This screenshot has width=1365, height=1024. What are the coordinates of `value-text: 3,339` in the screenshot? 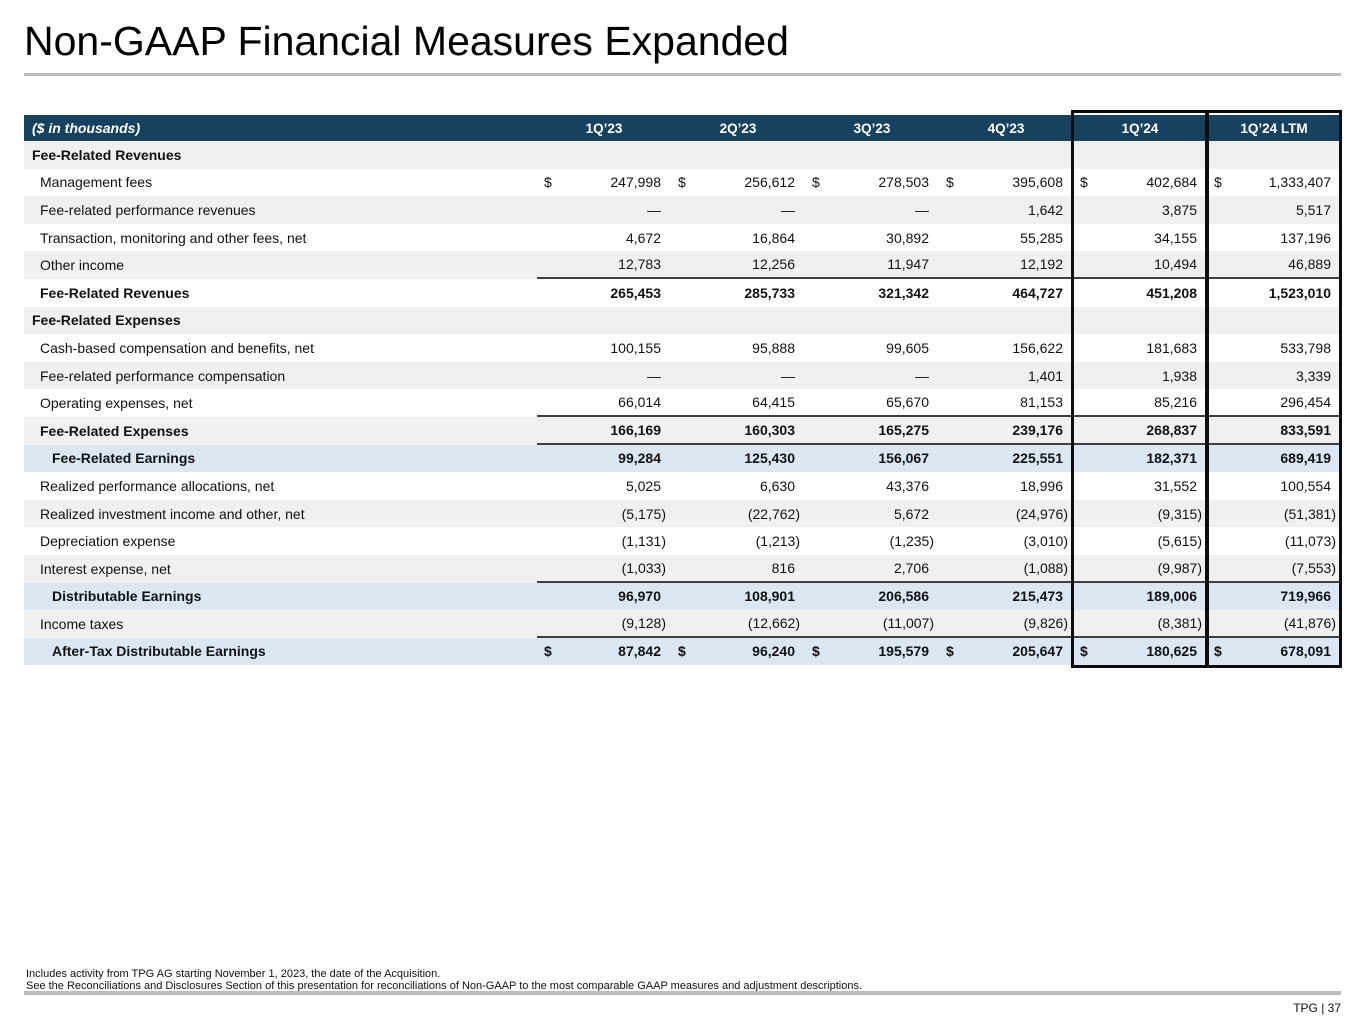 It's located at (1313, 375).